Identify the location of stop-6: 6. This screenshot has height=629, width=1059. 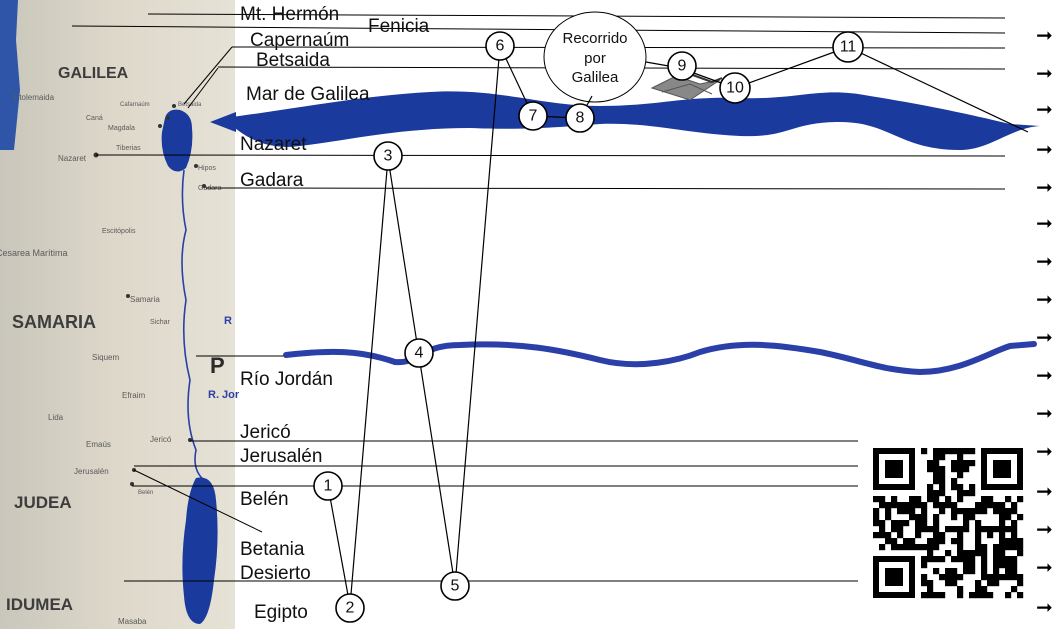
(500, 46).